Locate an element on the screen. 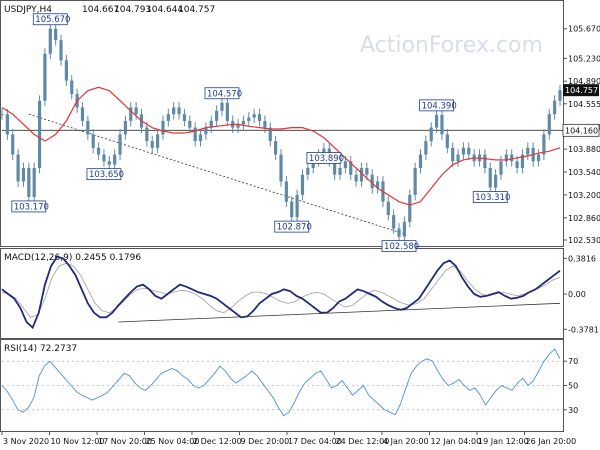  x-tick-label: 2 Dec 12:00 is located at coordinates (217, 441).